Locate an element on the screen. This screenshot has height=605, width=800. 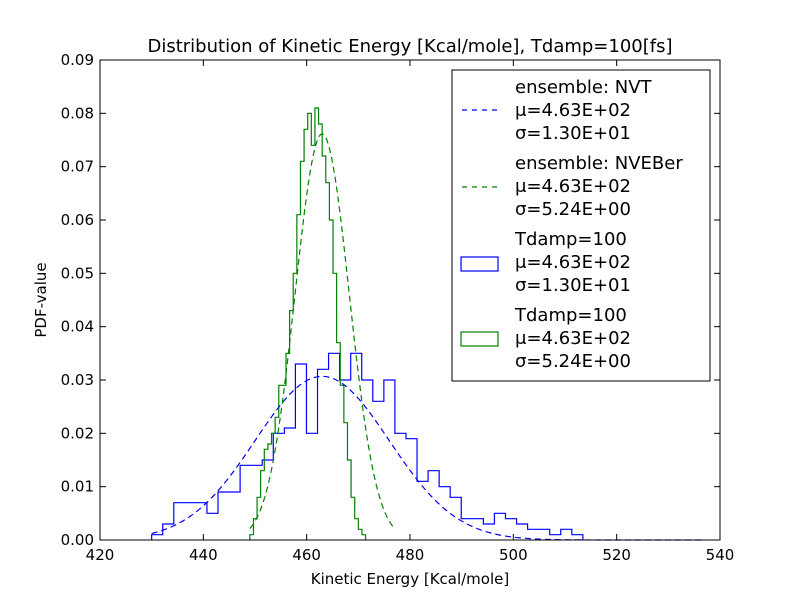
fit-curve-nveber is located at coordinates (322, 331).